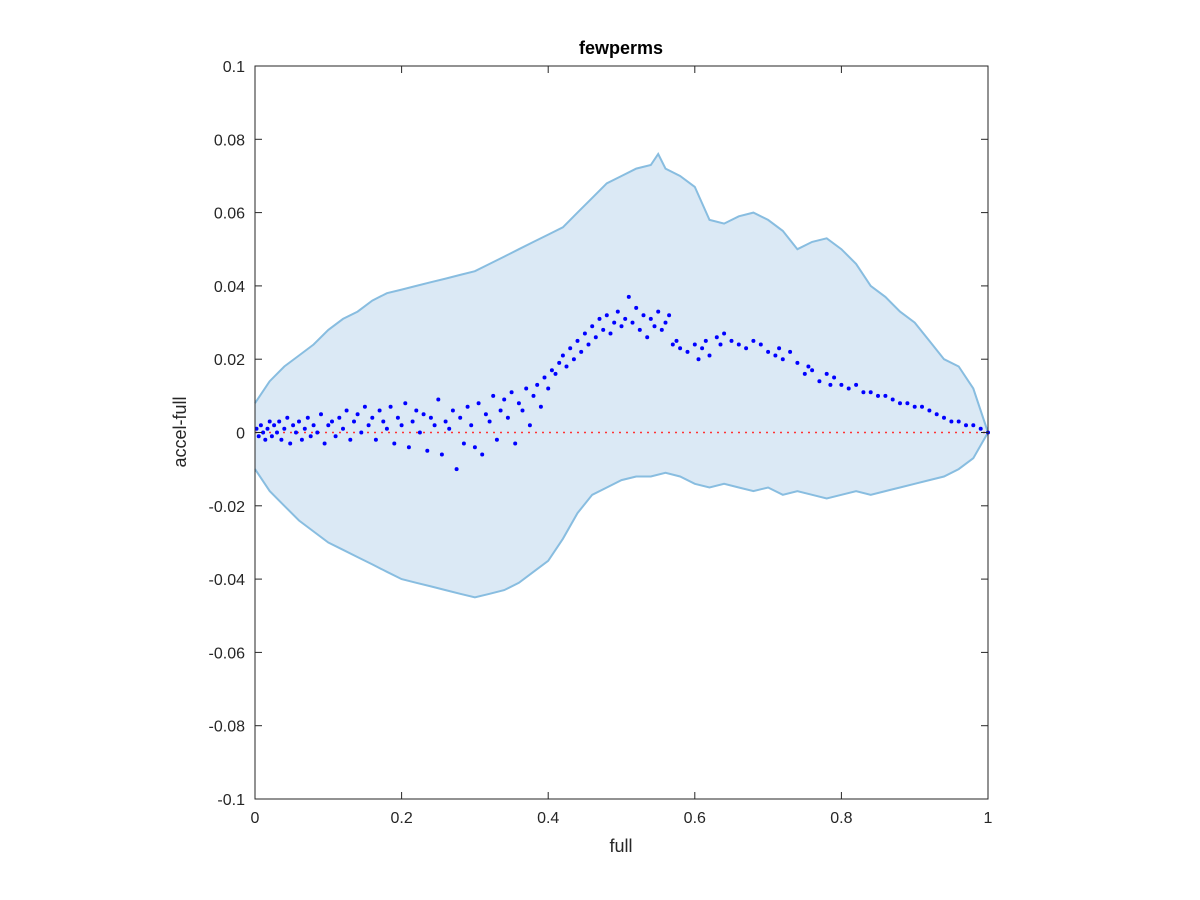  What do you see at coordinates (621, 515) in the screenshot?
I see `band-lower-line` at bounding box center [621, 515].